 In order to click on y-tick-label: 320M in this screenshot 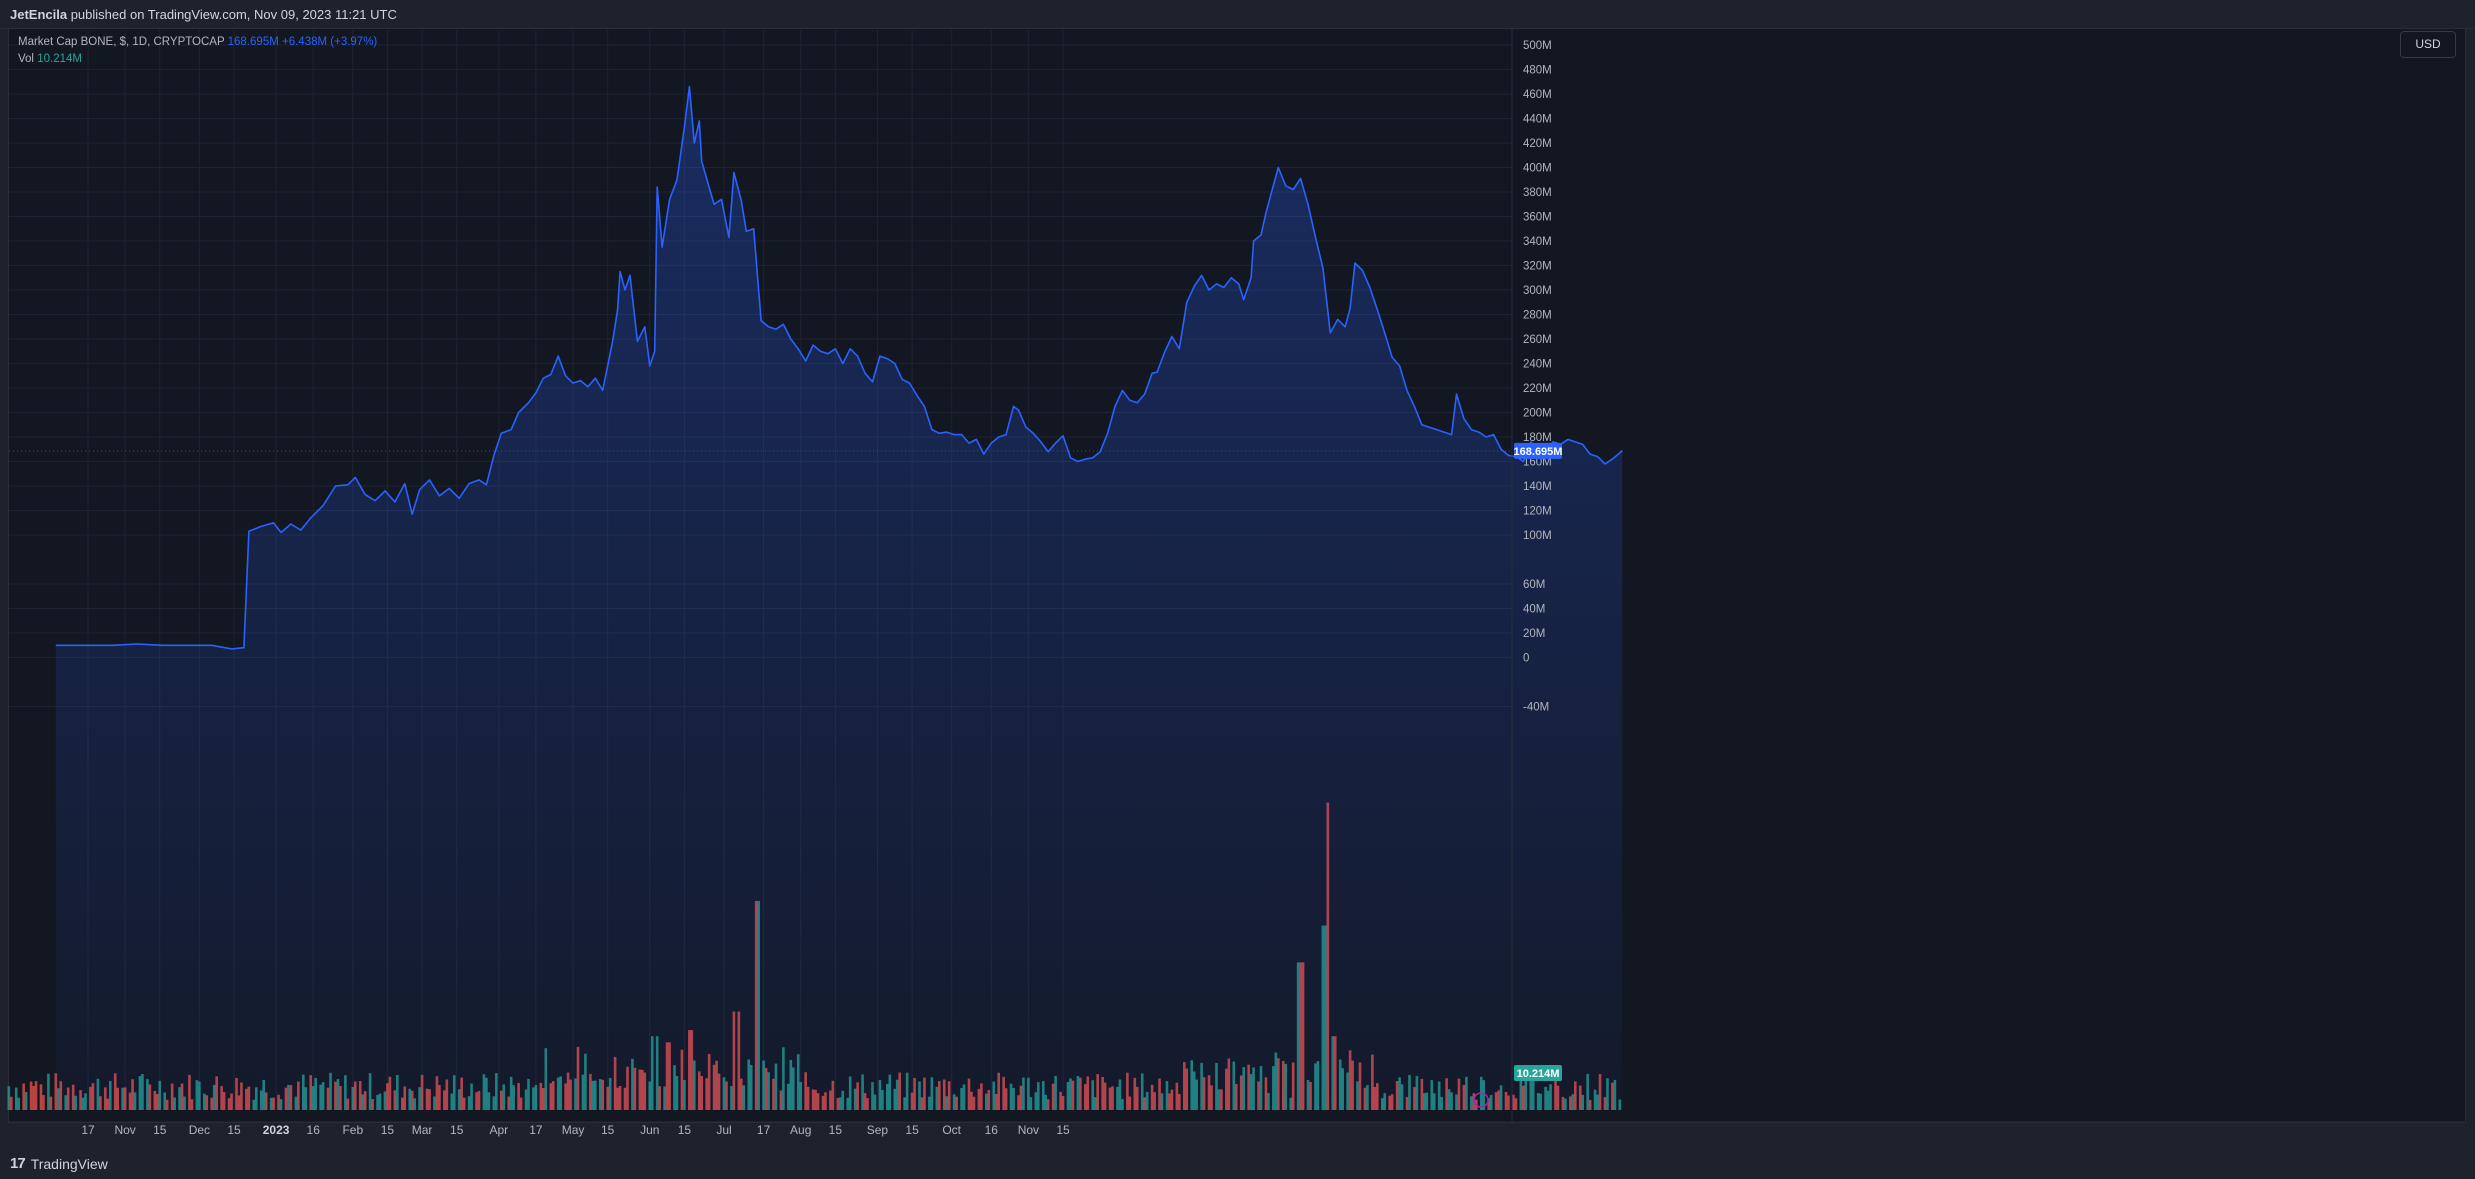, I will do `click(1537, 267)`.